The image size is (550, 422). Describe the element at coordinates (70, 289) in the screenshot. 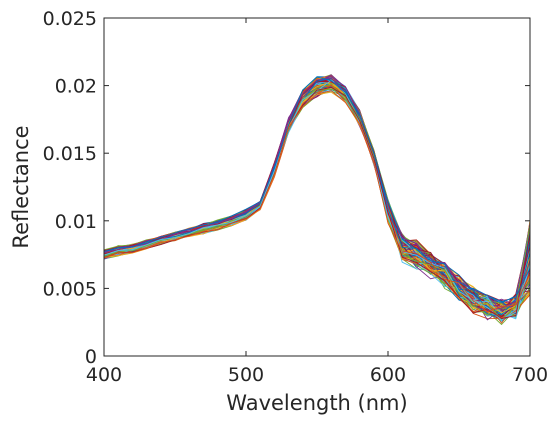

I see `y-tick-label: 0.005` at that location.